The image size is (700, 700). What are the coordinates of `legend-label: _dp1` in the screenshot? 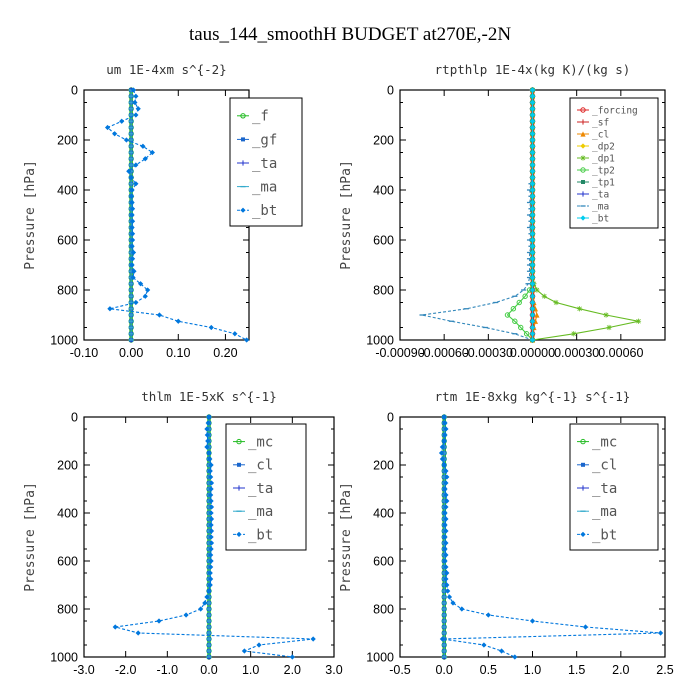 It's located at (603, 158).